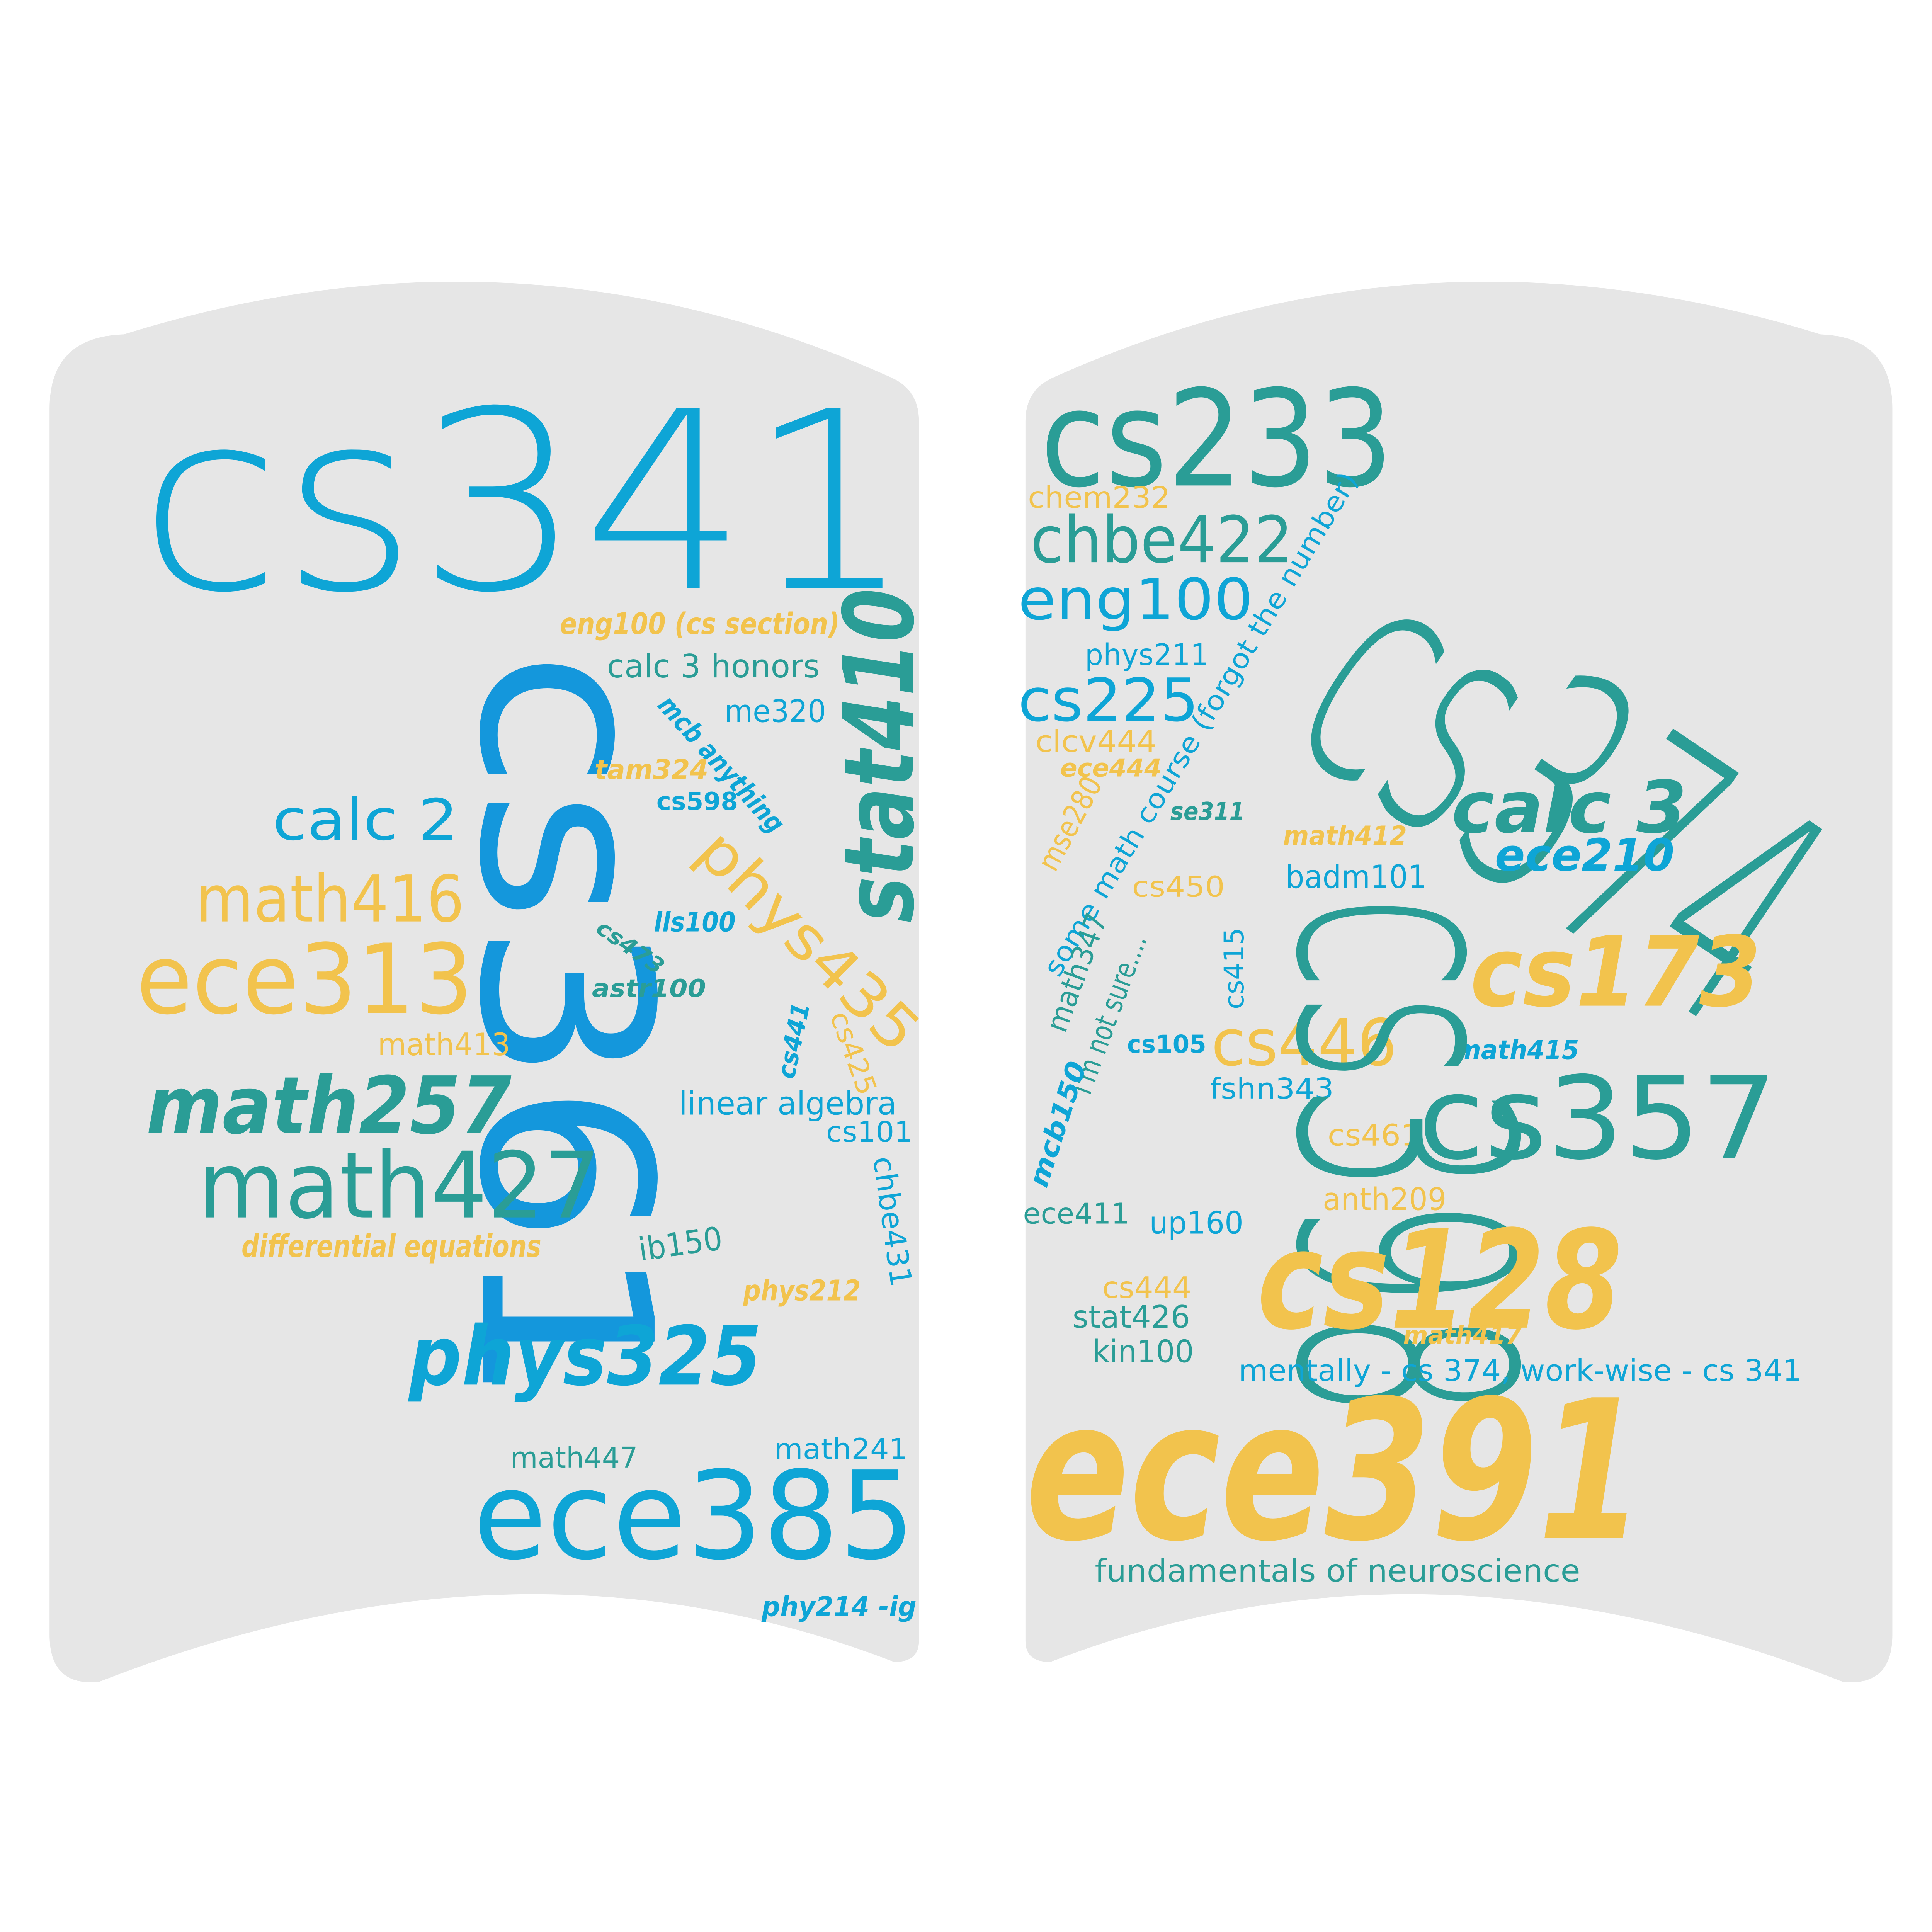 This screenshot has width=1932, height=1932. What do you see at coordinates (1304, 1042) in the screenshot?
I see `word-cs446: cs446` at bounding box center [1304, 1042].